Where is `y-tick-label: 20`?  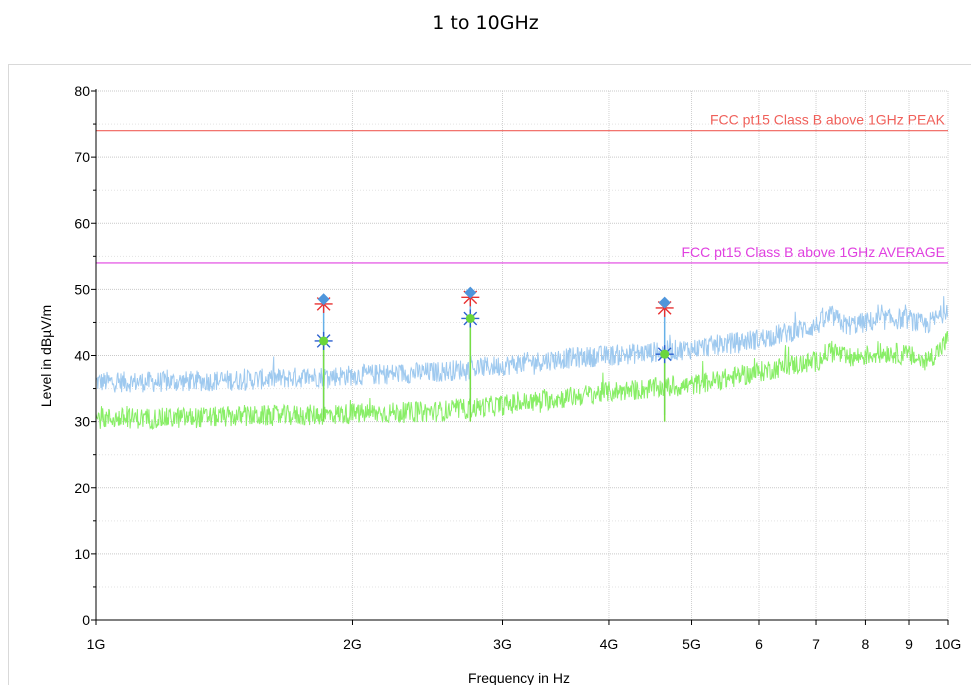 y-tick-label: 20 is located at coordinates (82, 488).